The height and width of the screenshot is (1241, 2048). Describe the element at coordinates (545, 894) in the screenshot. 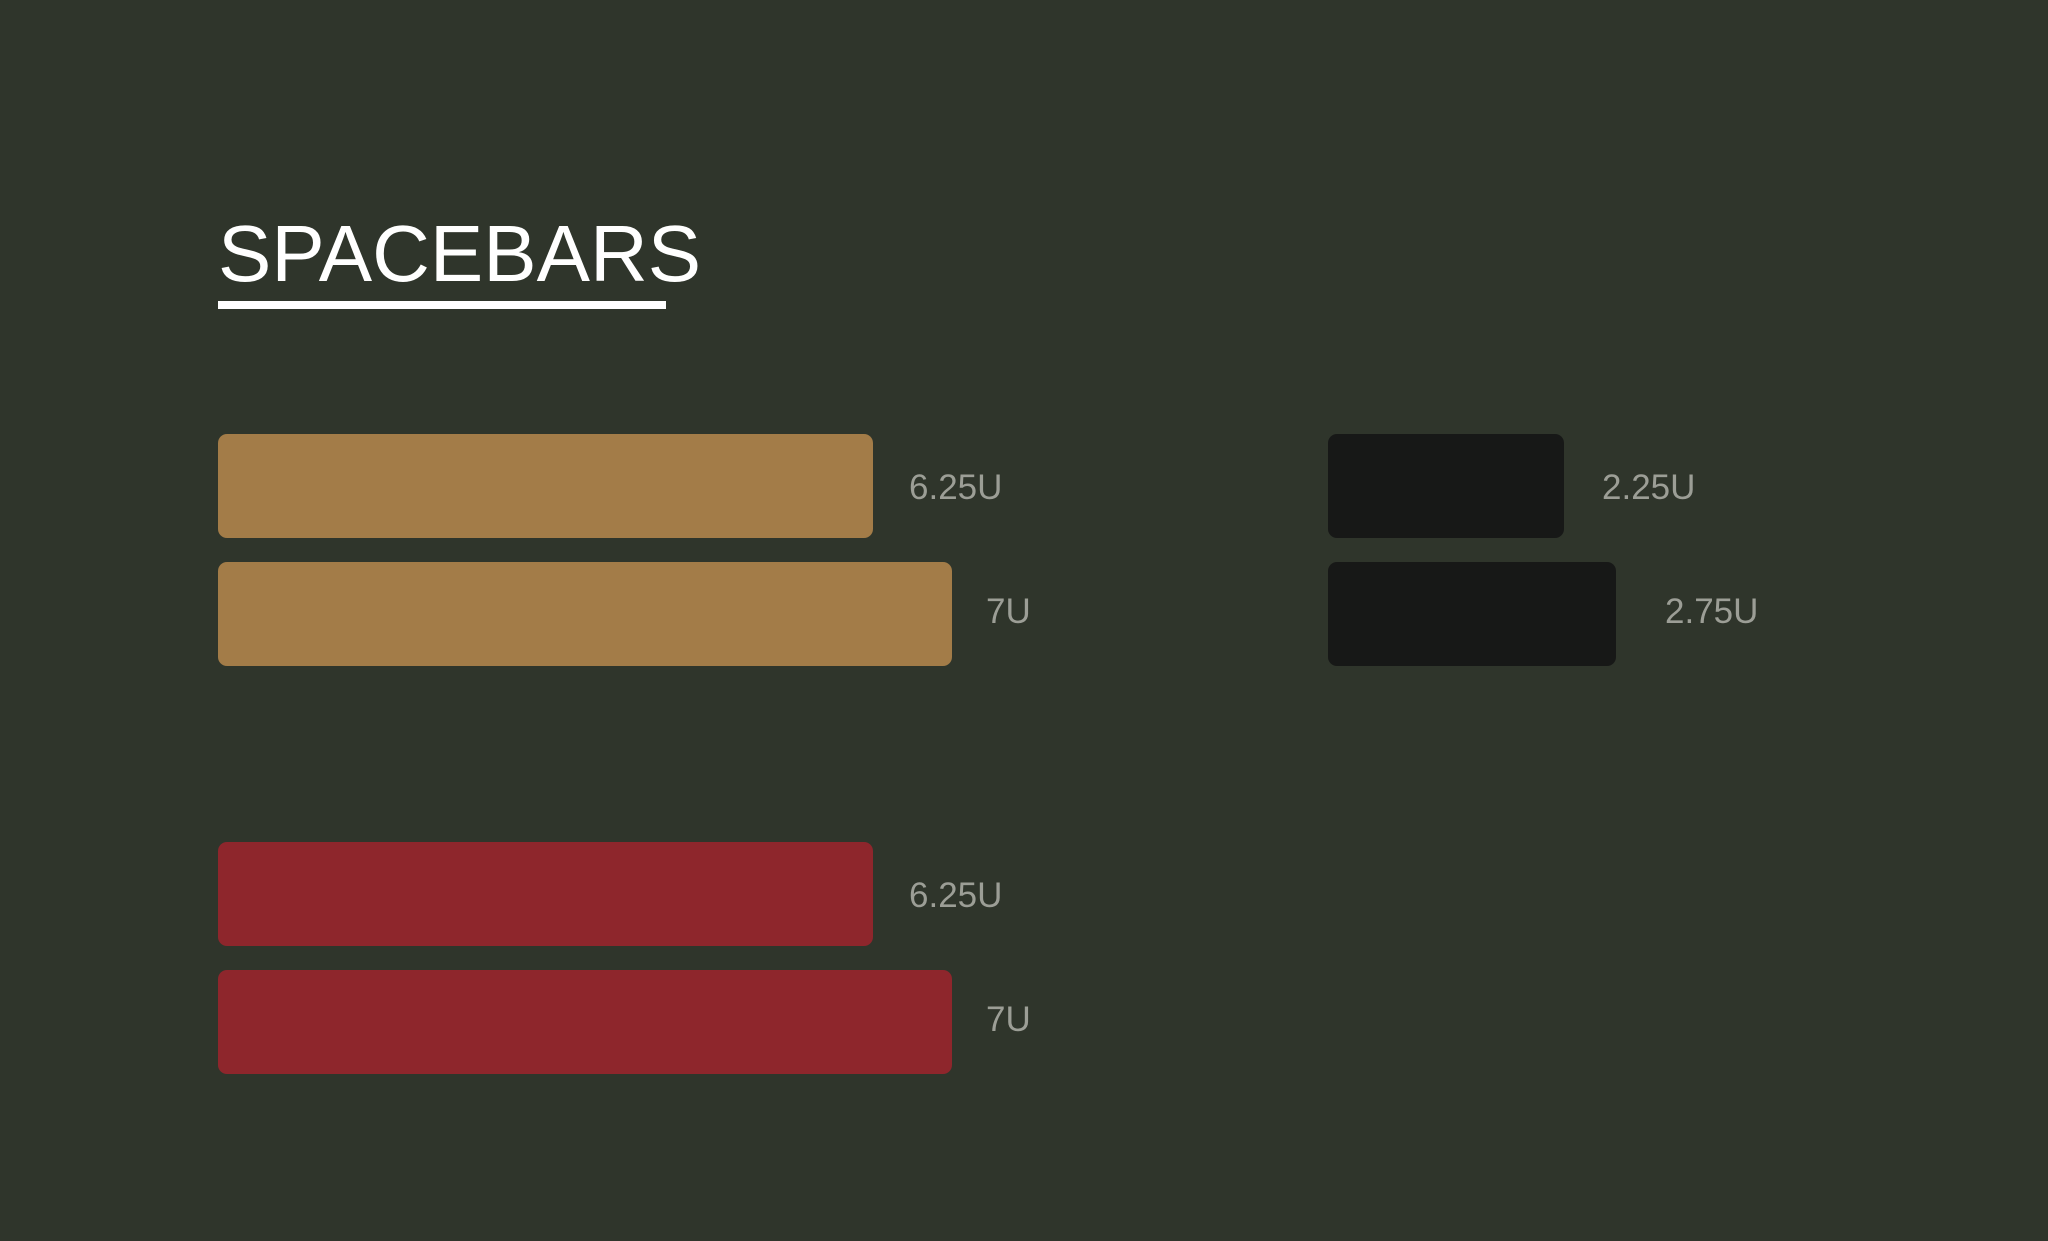

I see `spacebar-red-6-25u` at that location.